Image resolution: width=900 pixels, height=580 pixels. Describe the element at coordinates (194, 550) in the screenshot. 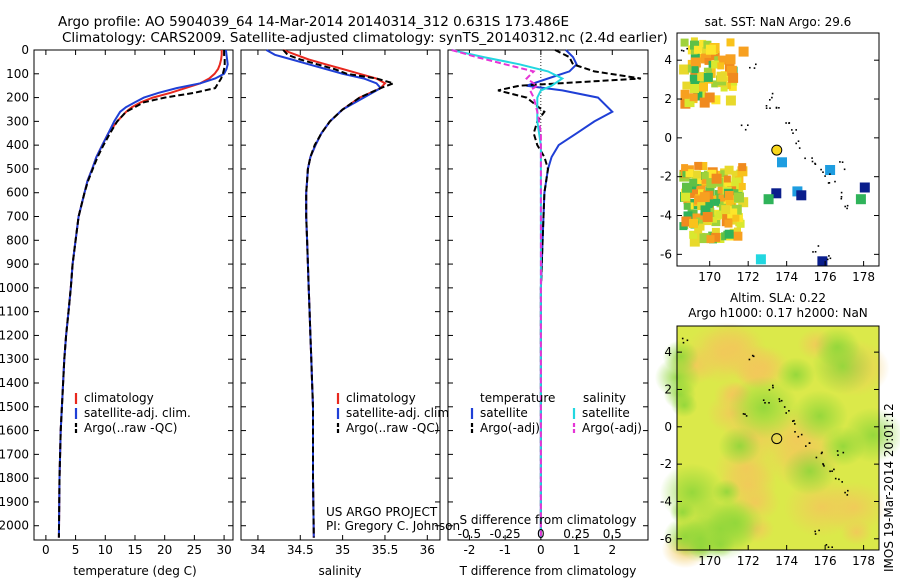

I see `x-tick-label: 25` at that location.